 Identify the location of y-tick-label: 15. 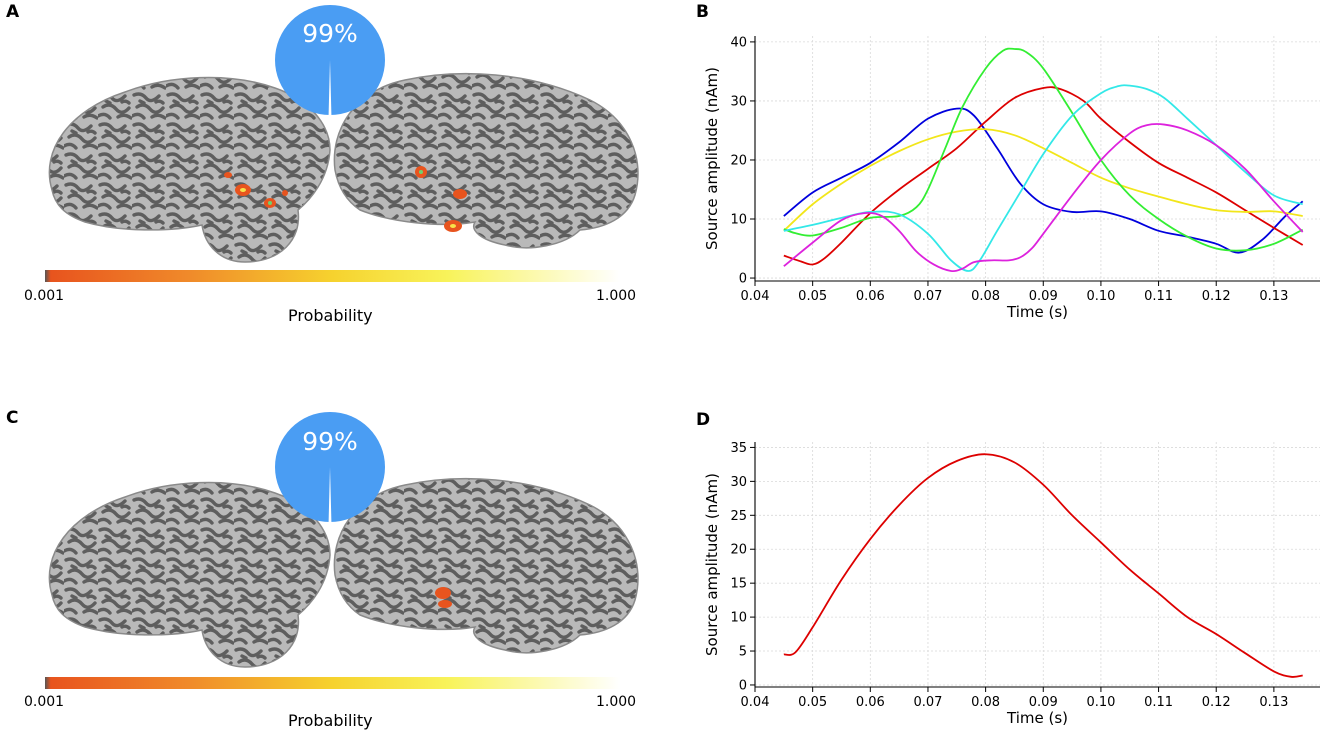
(738, 584).